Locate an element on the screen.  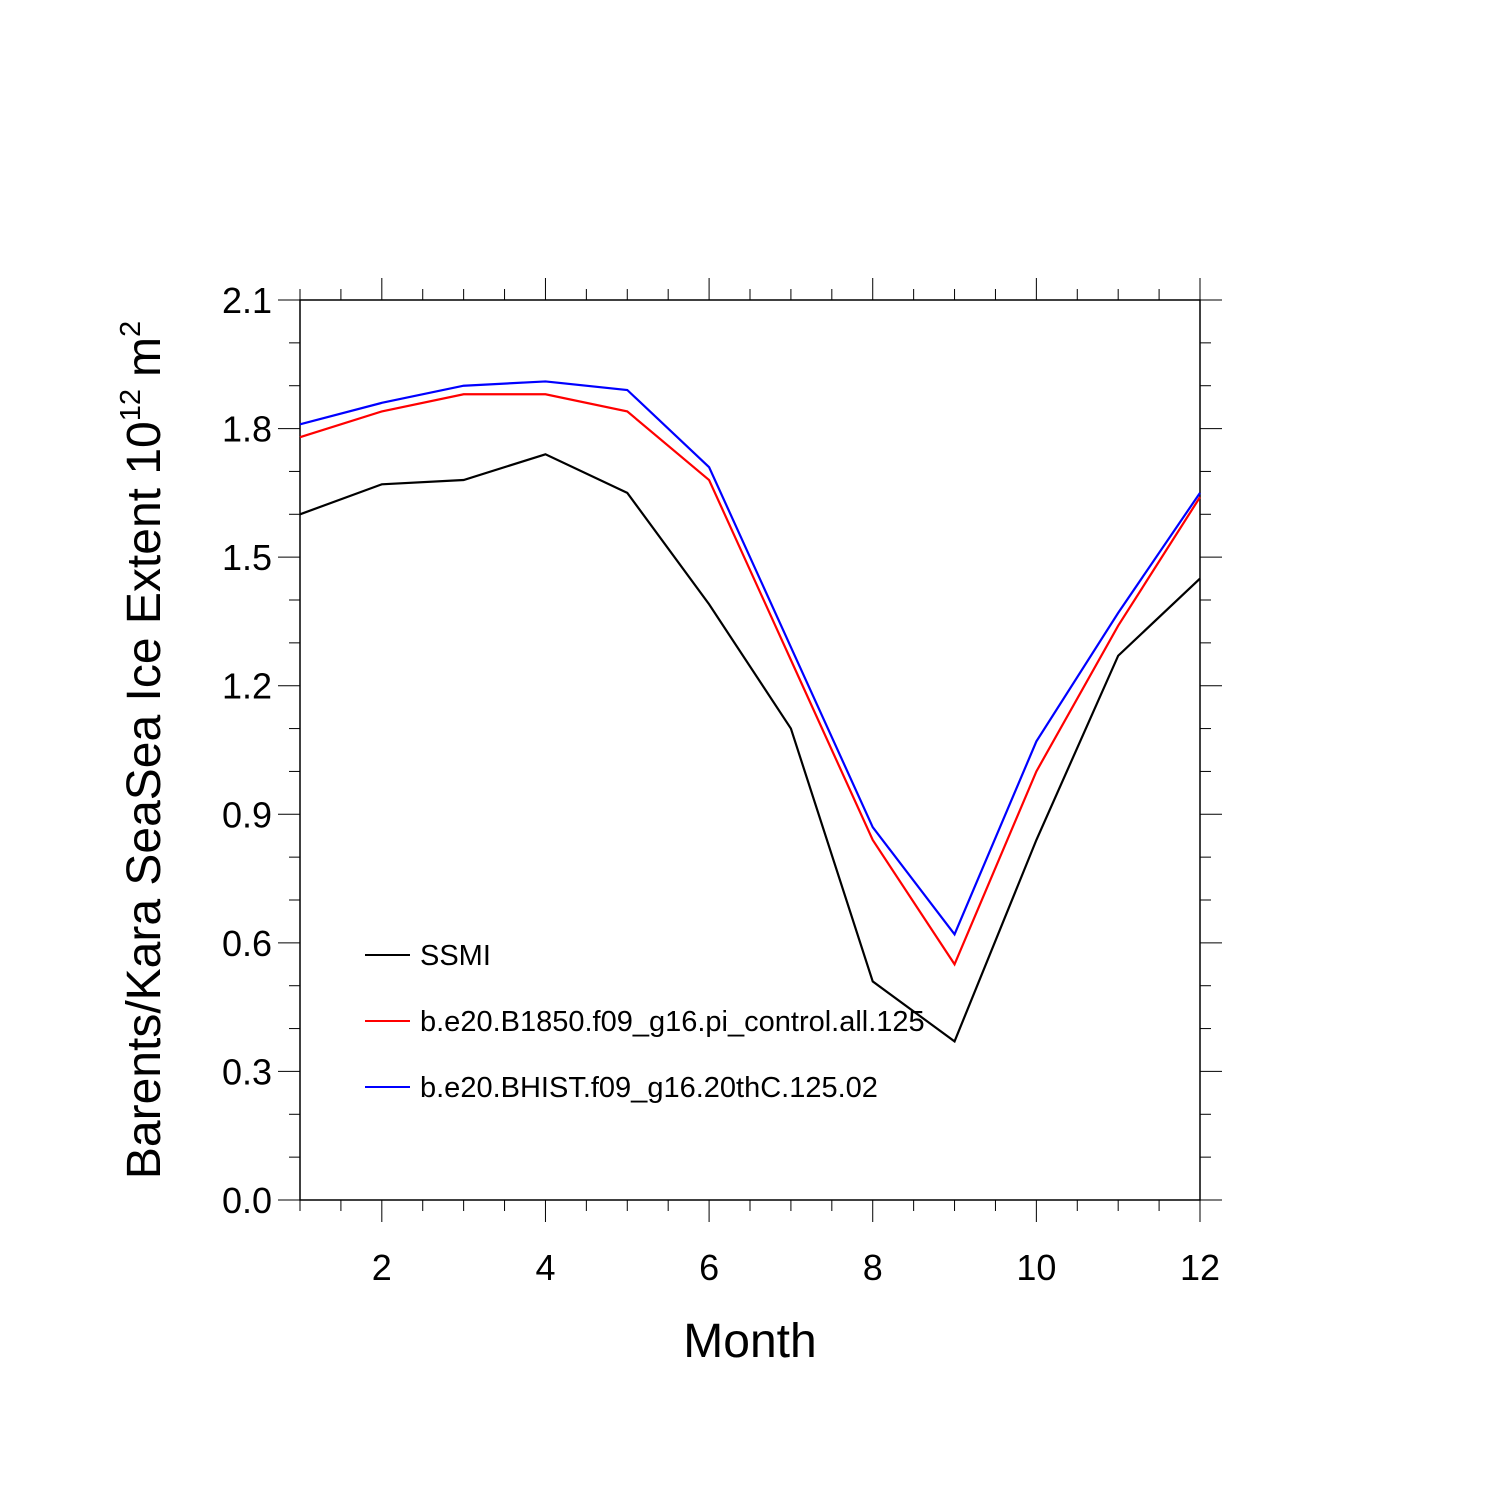
y-tick-label: 1.8 is located at coordinates (247, 429).